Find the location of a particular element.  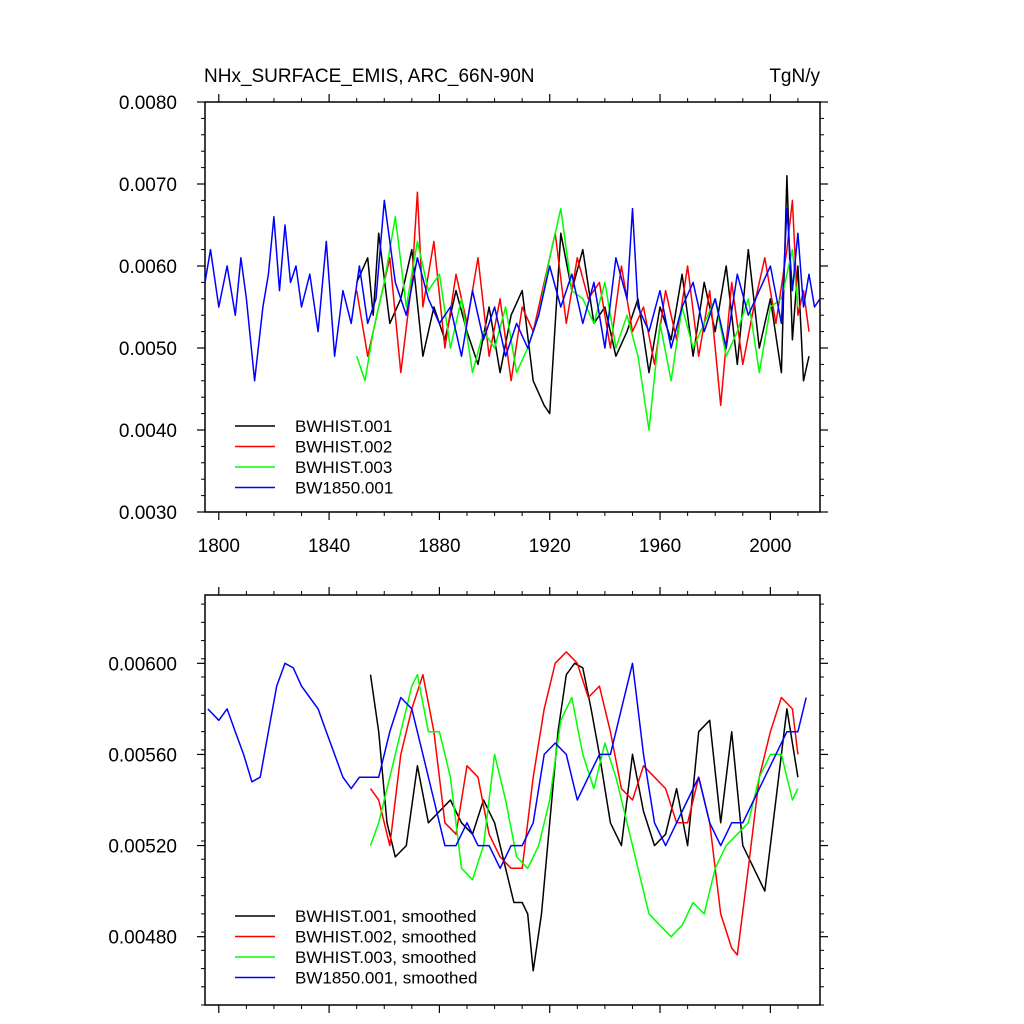

y-tick-label: 0.0050 is located at coordinates (148, 349).